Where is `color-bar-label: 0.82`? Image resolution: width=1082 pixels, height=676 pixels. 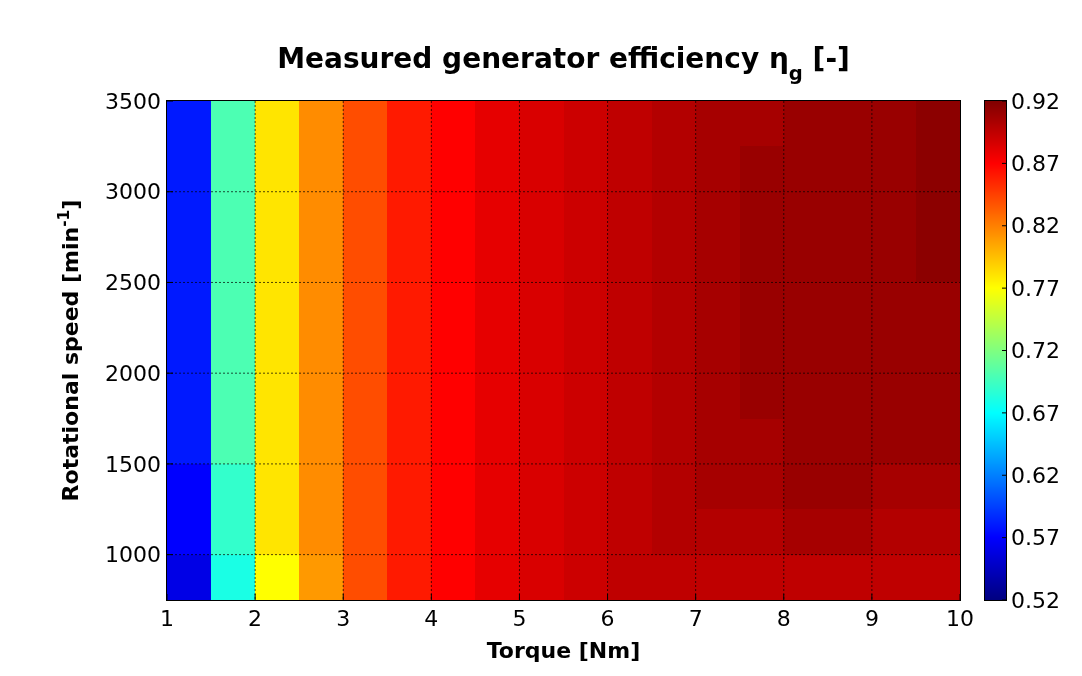
color-bar-label: 0.82 is located at coordinates (1035, 226).